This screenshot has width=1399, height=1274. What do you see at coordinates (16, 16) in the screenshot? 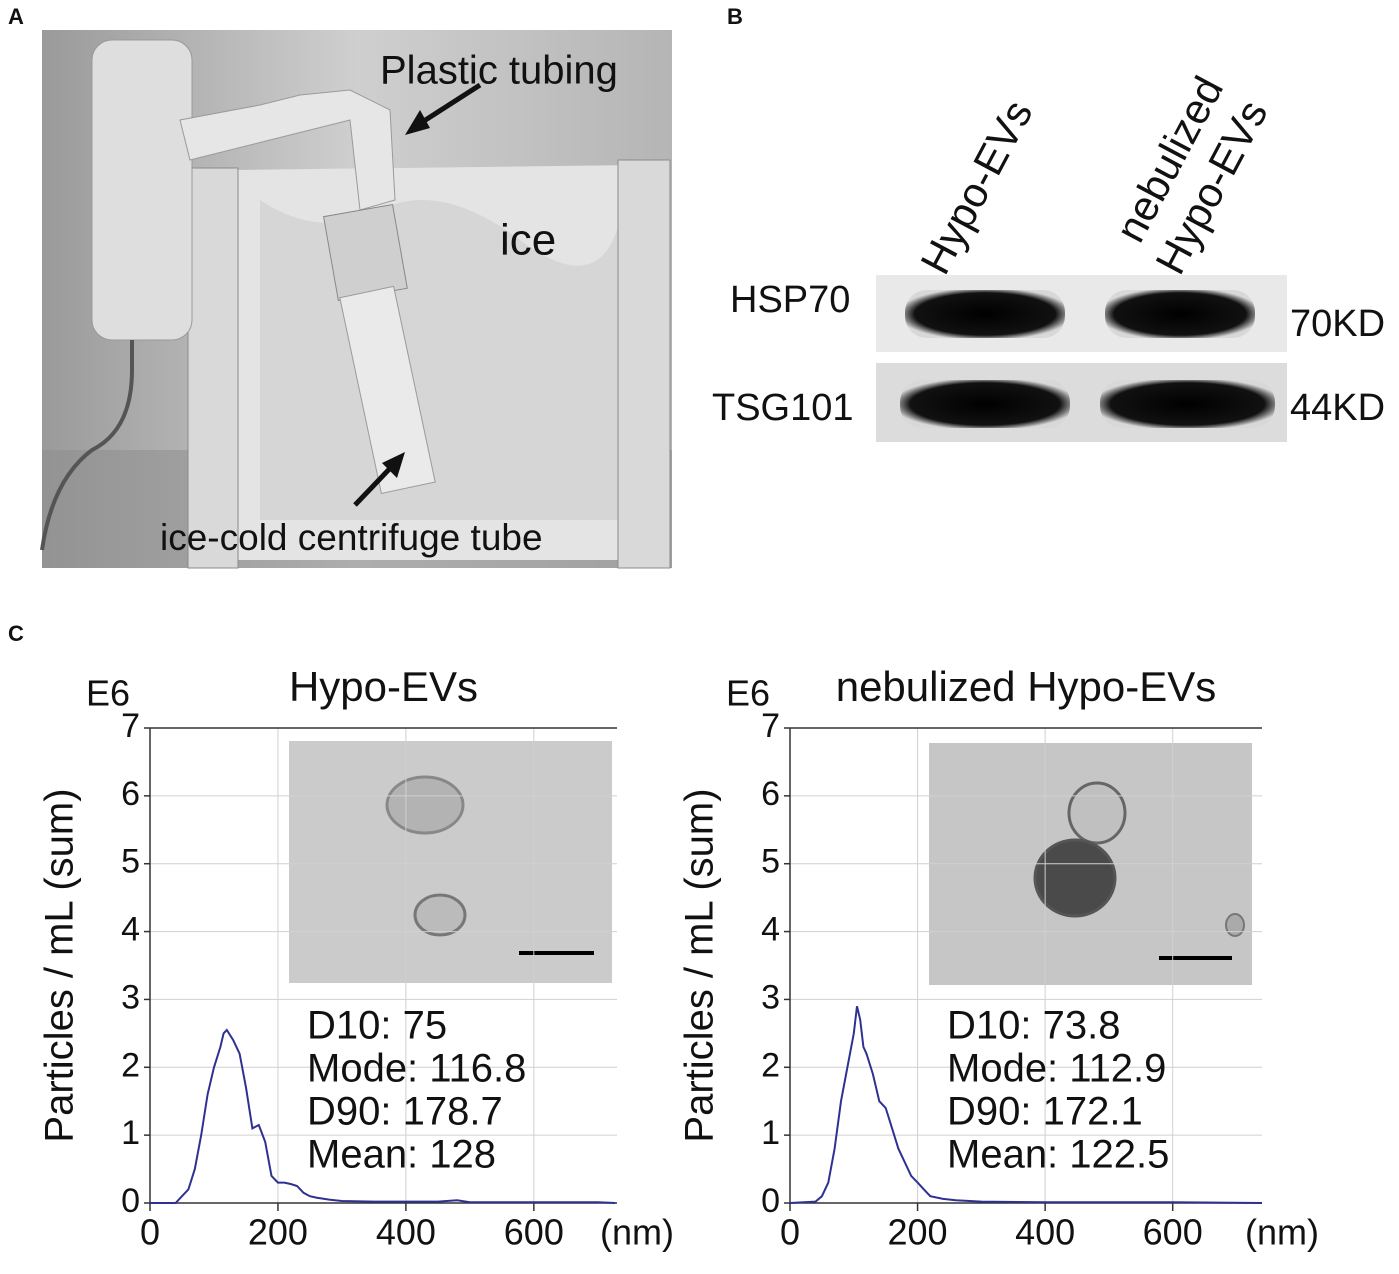
I see `panel-label: A` at bounding box center [16, 16].